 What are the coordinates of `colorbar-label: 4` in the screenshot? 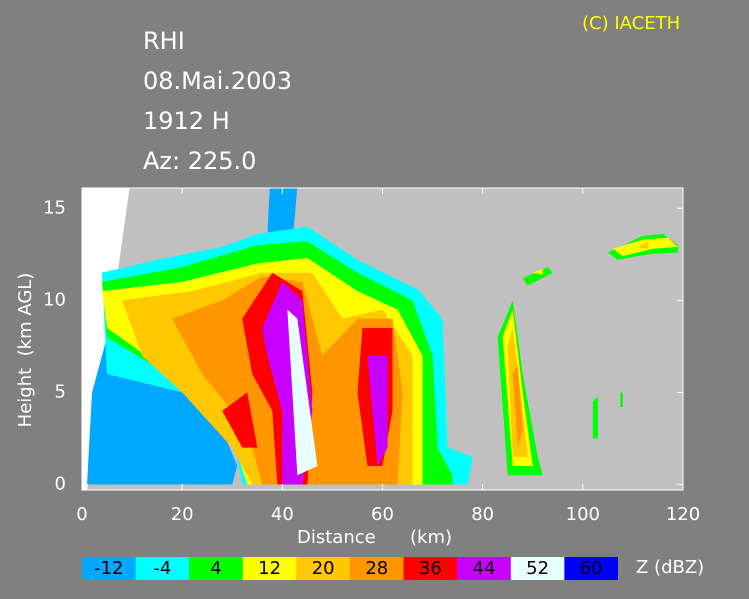 It's located at (215, 568).